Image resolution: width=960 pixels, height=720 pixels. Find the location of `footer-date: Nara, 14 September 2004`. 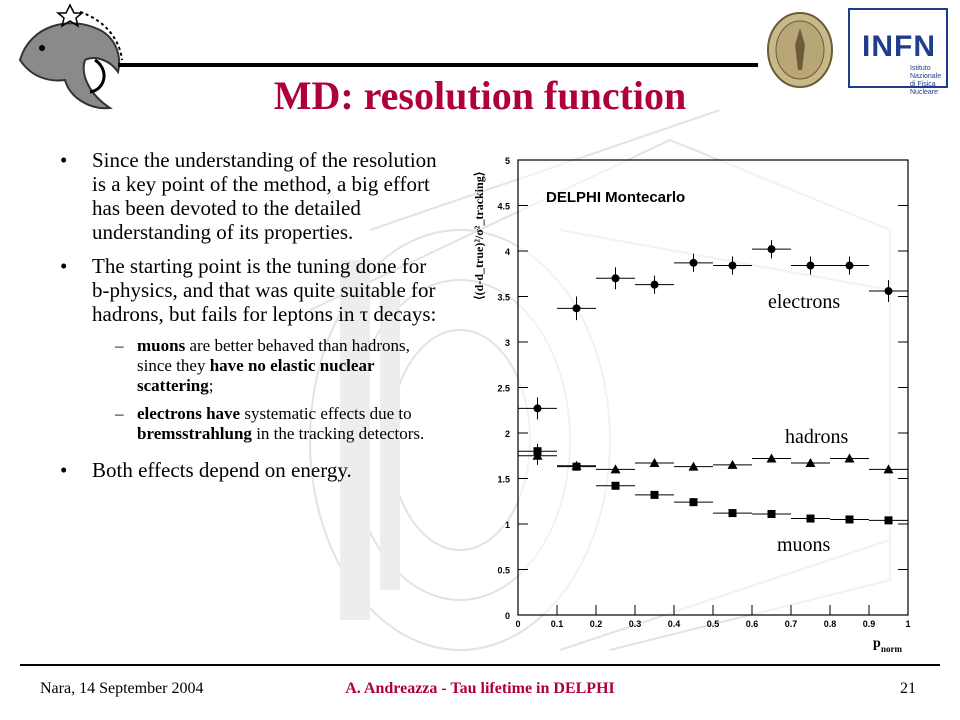

footer-date: Nara, 14 September 2004 is located at coordinates (122, 688).